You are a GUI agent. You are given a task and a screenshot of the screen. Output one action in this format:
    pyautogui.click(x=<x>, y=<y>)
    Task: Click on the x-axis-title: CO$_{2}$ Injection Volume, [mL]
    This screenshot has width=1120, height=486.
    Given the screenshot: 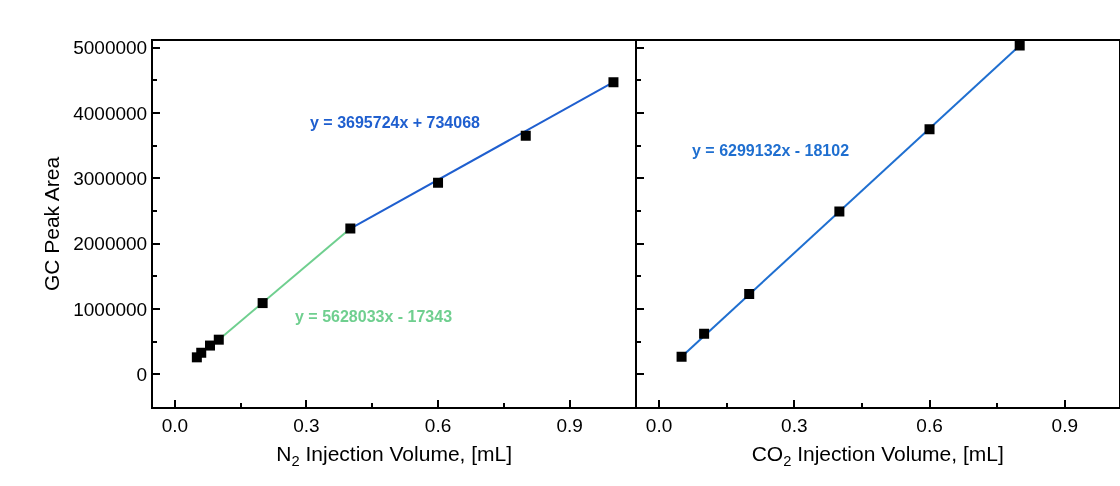 What is the action you would take?
    pyautogui.click(x=877, y=455)
    